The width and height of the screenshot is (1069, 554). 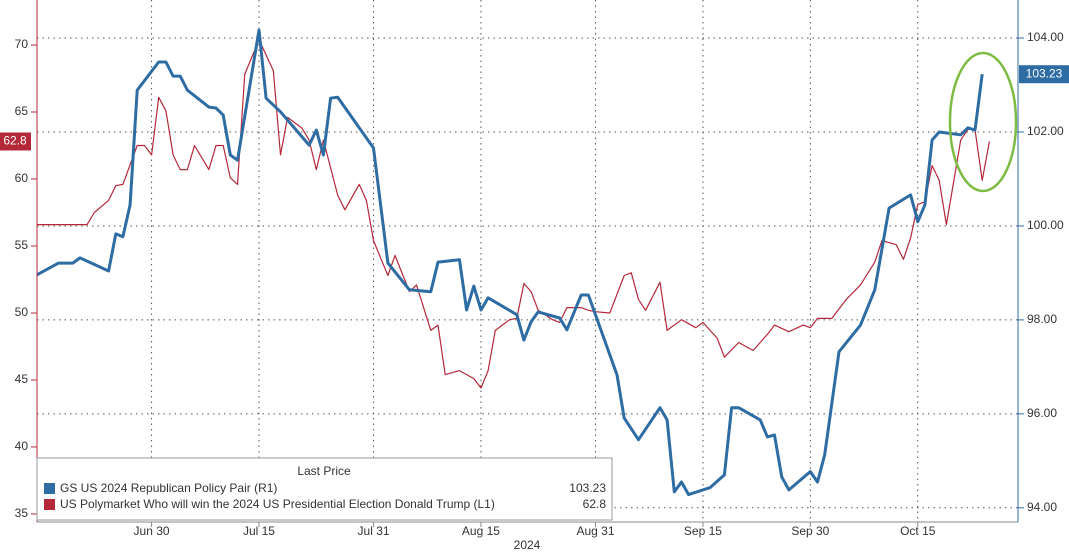 What do you see at coordinates (481, 531) in the screenshot?
I see `x-tick-label: Aug 15` at bounding box center [481, 531].